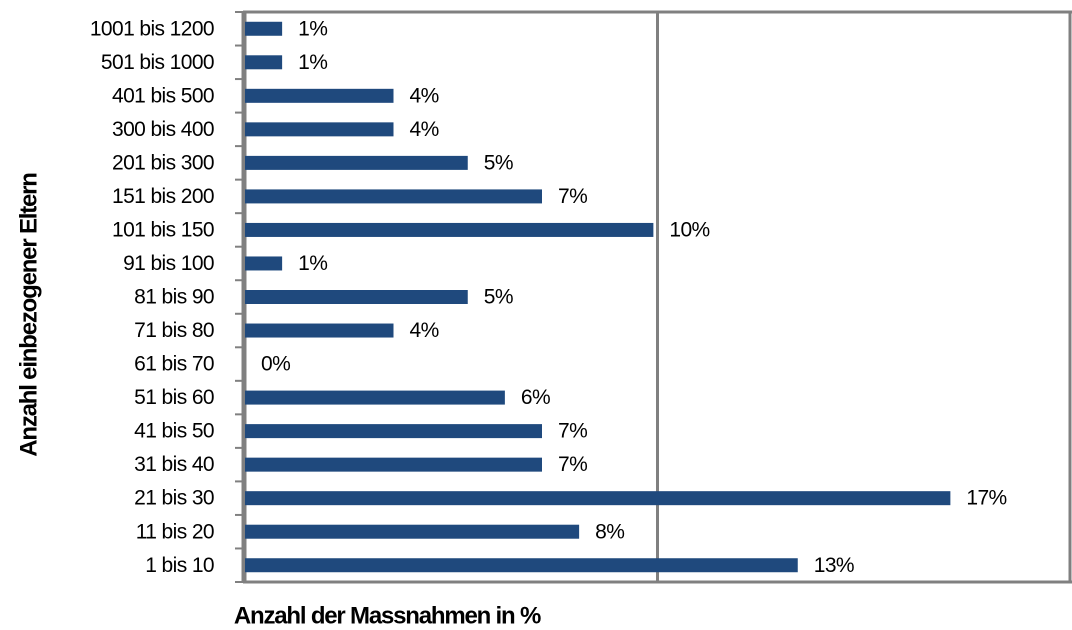 This screenshot has height=630, width=1072. Describe the element at coordinates (174, 364) in the screenshot. I see `y-tick-label: 61 bis 70` at that location.